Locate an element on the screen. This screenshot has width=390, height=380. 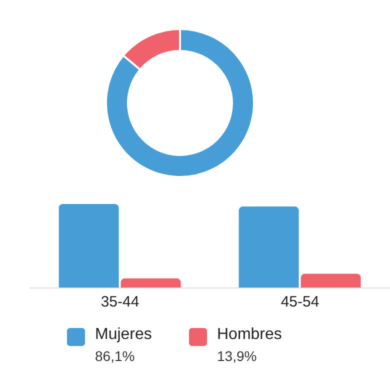
legend-label: Hombres is located at coordinates (249, 335).